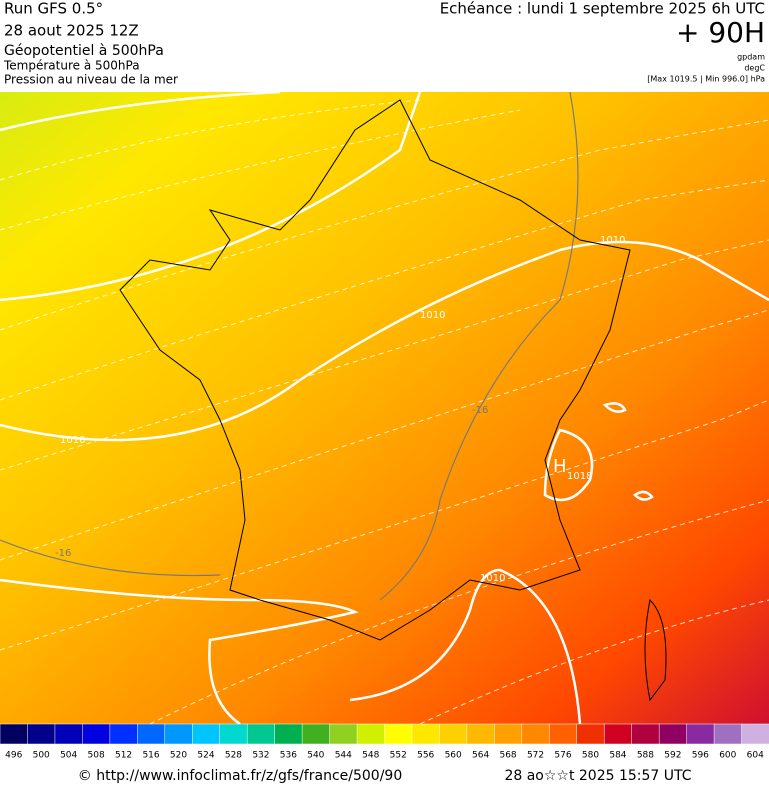 The image size is (769, 790). What do you see at coordinates (96, 756) in the screenshot?
I see `colorbar-label: 508` at bounding box center [96, 756].